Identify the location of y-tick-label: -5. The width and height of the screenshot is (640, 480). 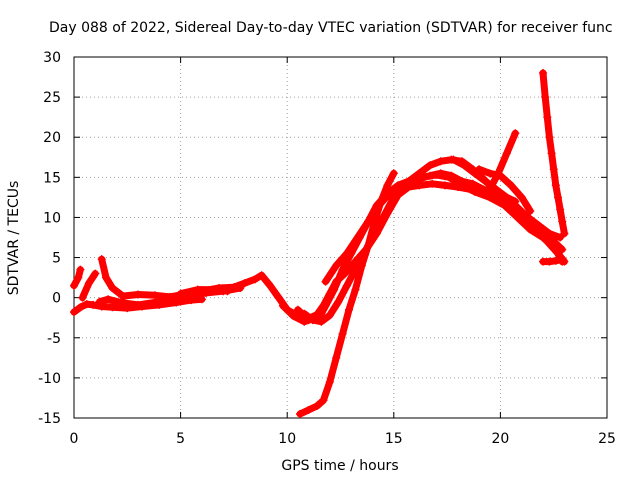
(54, 339).